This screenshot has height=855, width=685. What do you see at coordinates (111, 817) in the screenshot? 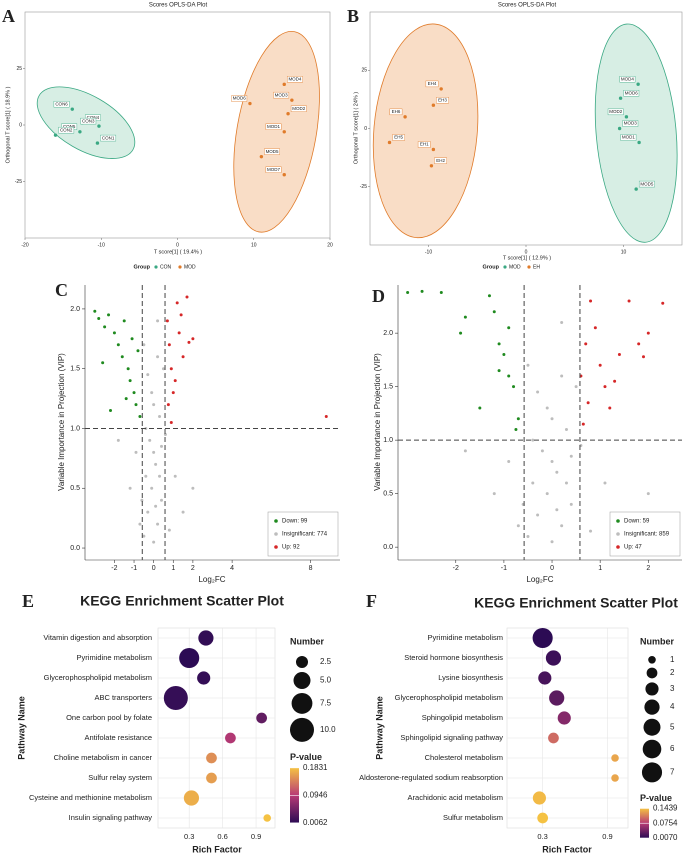
I see `category-label: Insulin signaling pathway` at bounding box center [111, 817].